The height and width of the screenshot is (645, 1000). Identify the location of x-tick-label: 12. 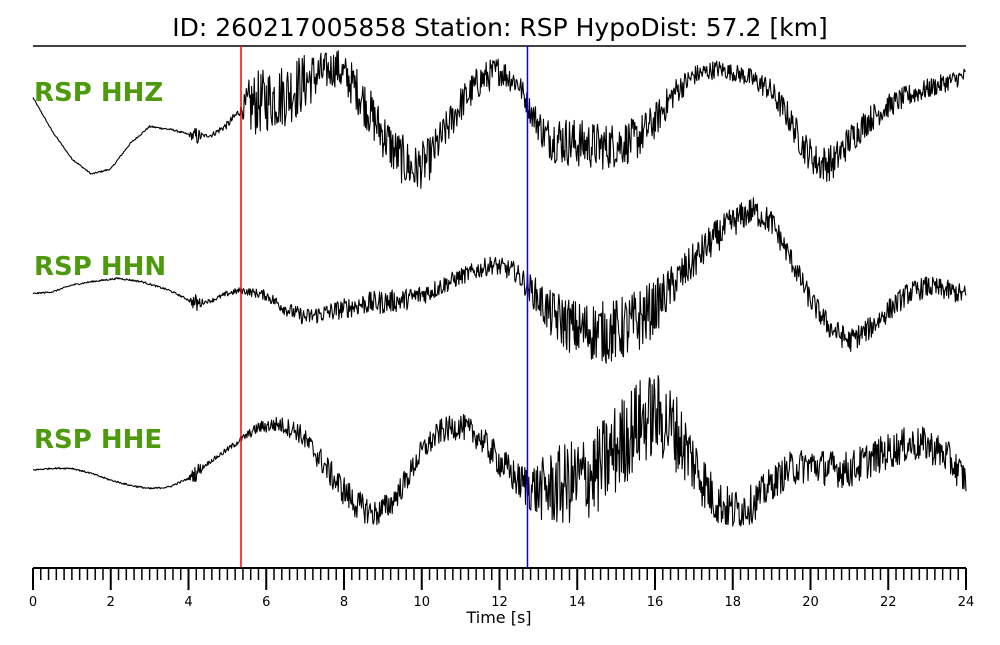
(499, 602).